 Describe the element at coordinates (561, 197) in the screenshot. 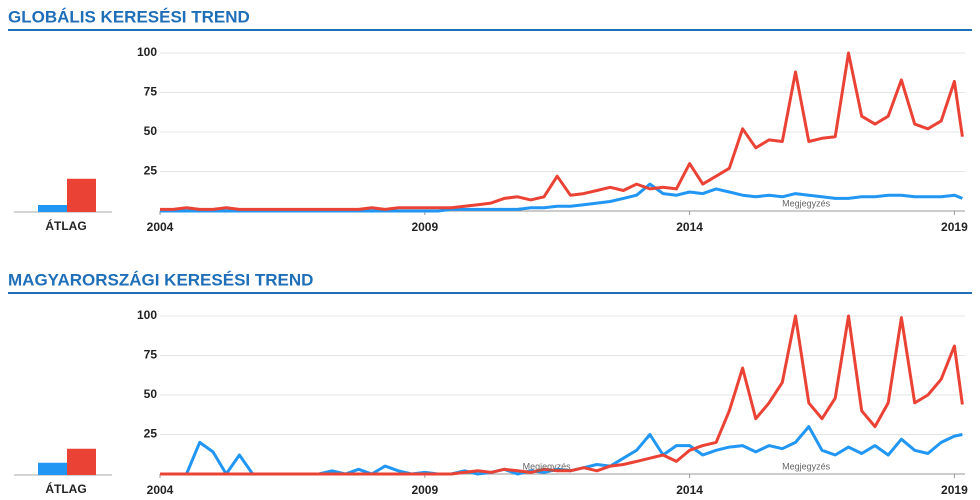

I see `trend-line` at that location.